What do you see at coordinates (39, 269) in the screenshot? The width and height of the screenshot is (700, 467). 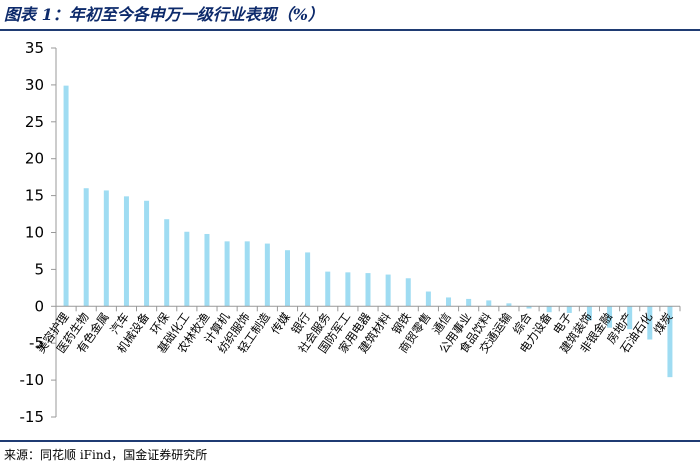 I see `y-tick-label: 5` at bounding box center [39, 269].